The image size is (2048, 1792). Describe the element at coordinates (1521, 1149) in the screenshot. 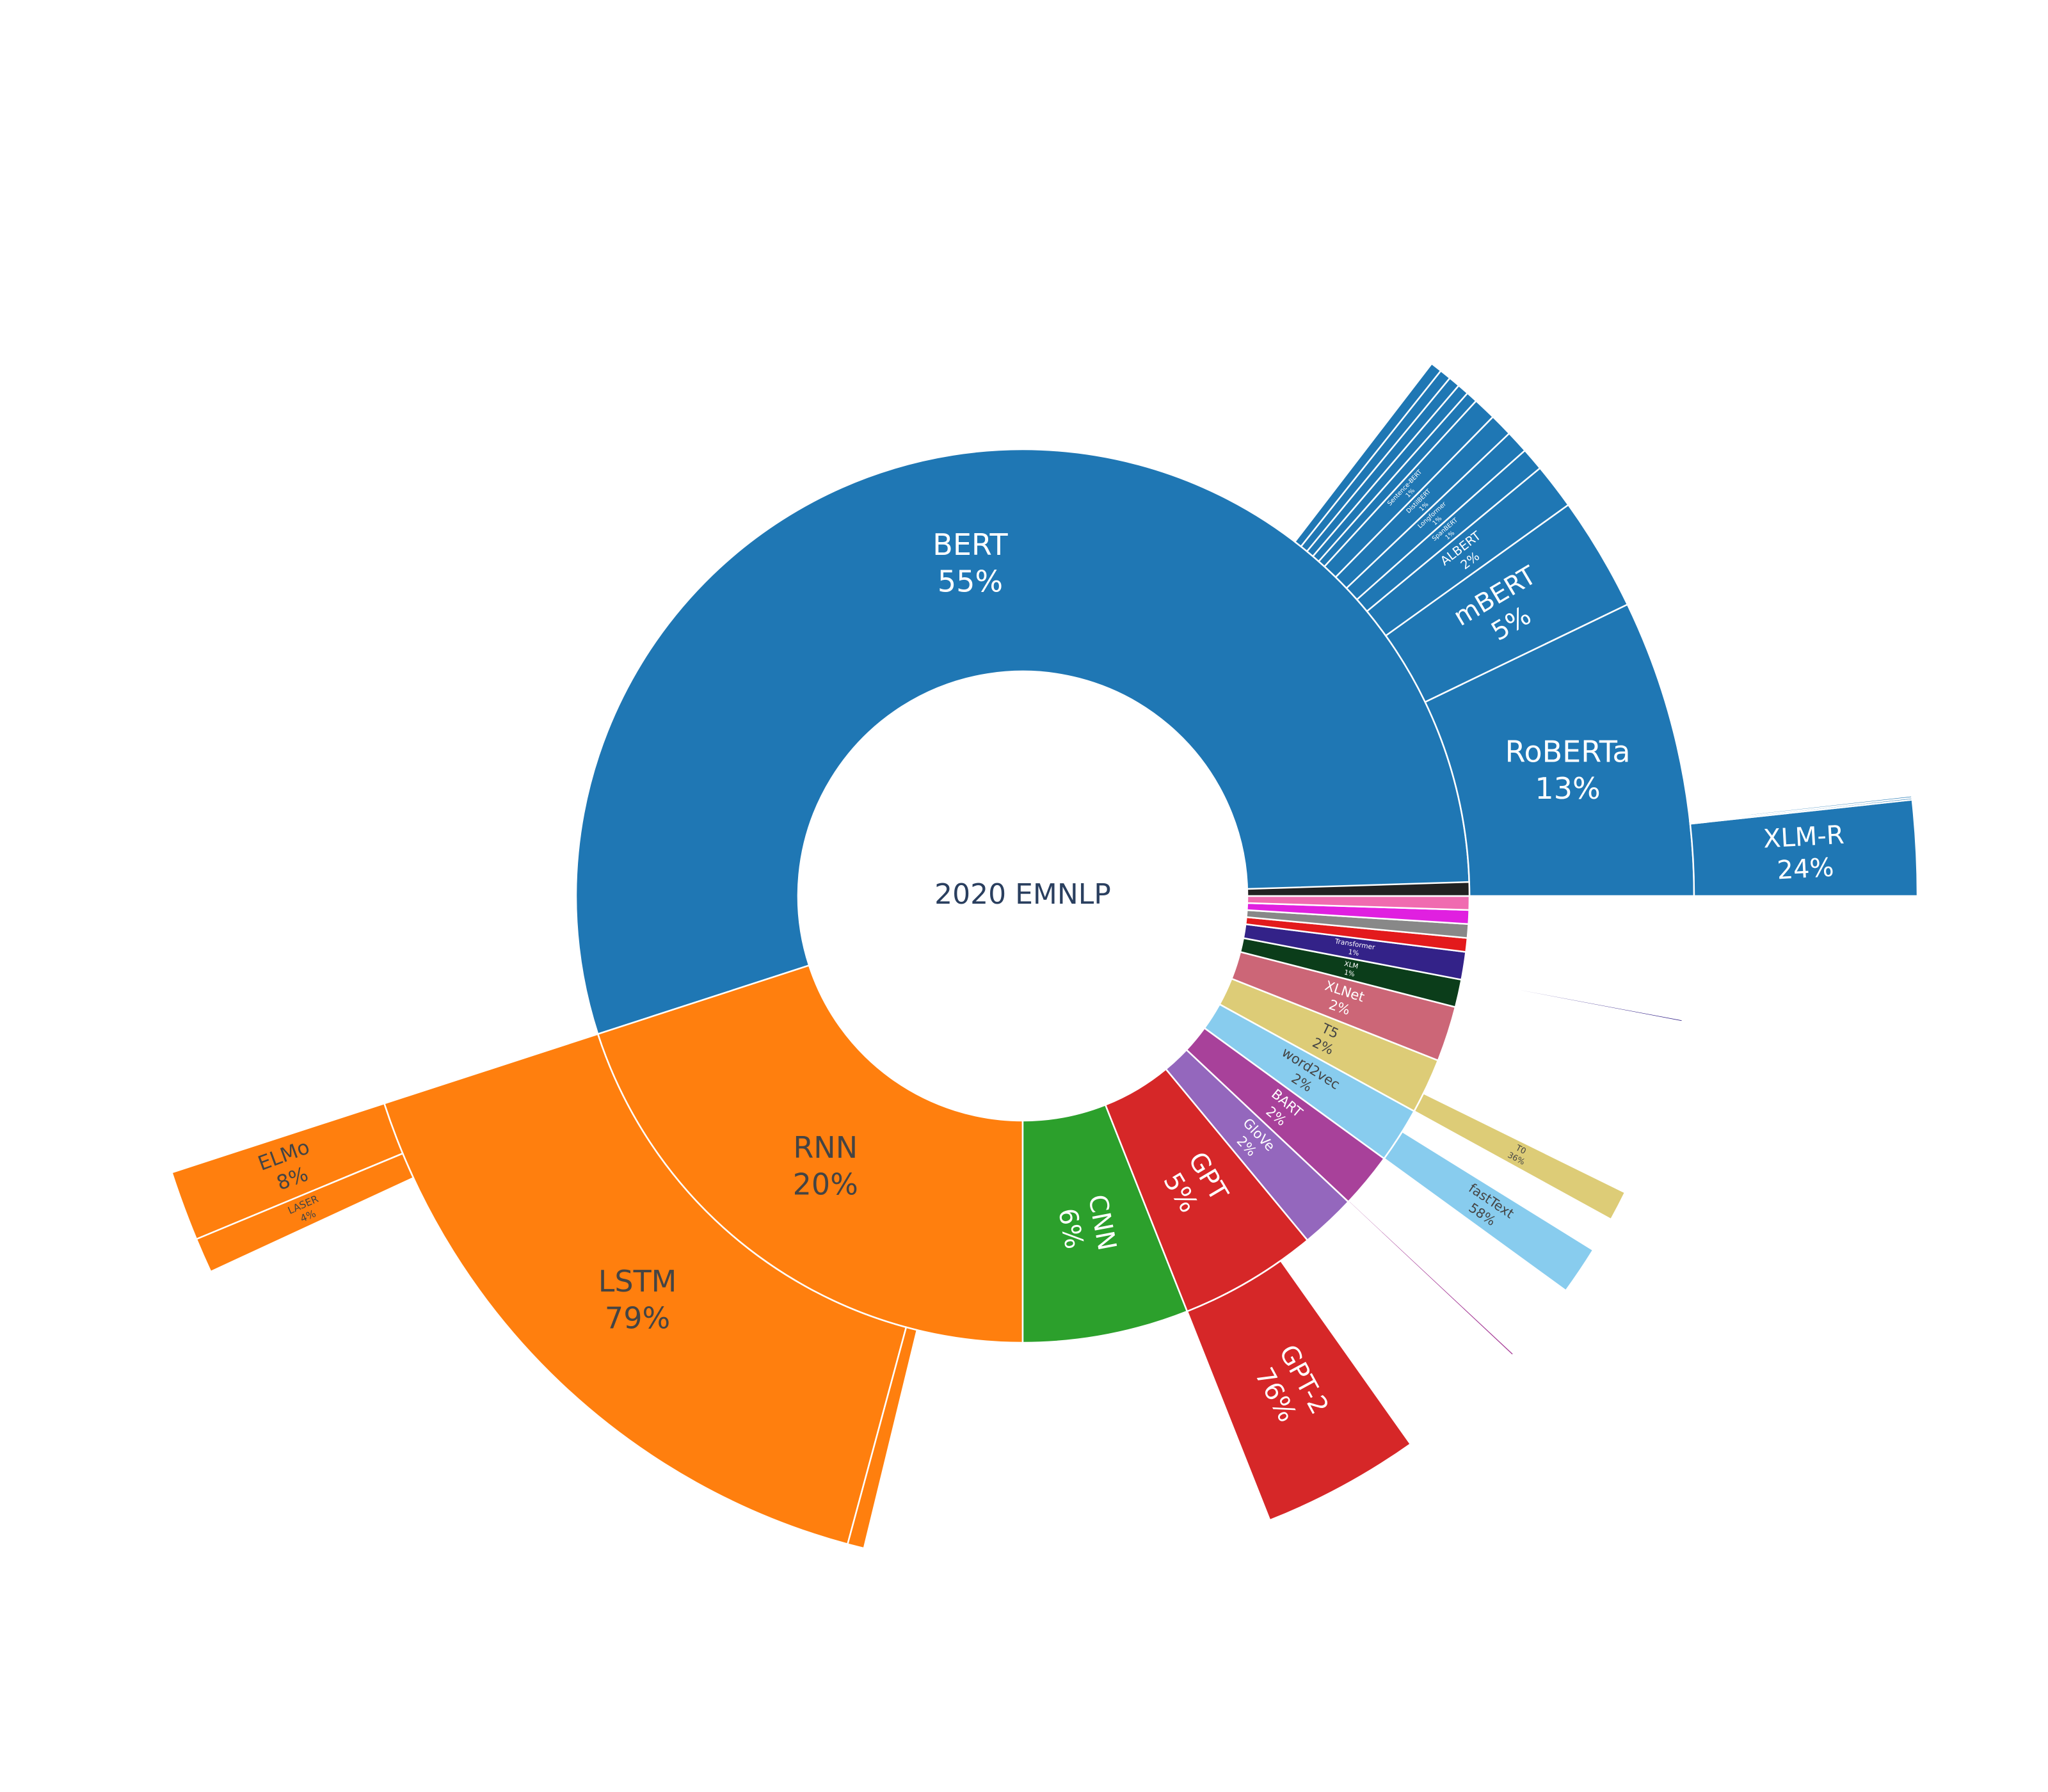

I see `sector-name: T0` at that location.